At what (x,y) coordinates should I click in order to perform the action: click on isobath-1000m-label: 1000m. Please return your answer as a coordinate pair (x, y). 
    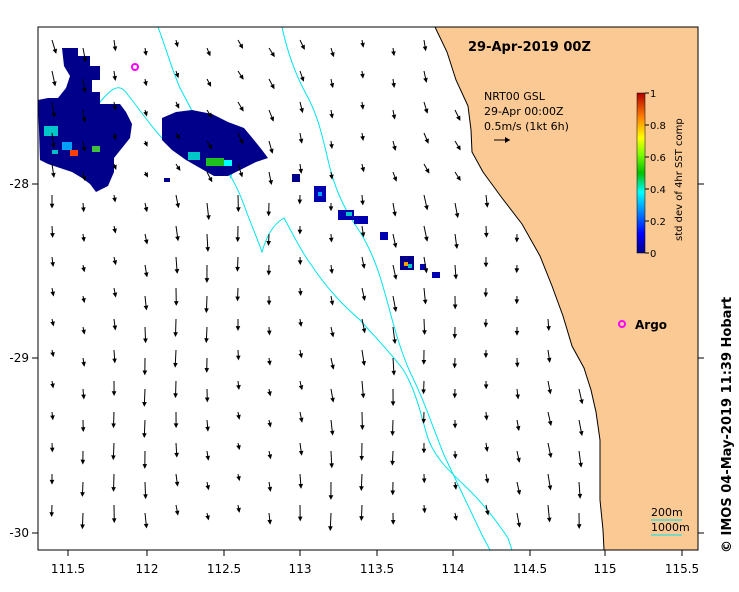
    Looking at the image, I should click on (670, 527).